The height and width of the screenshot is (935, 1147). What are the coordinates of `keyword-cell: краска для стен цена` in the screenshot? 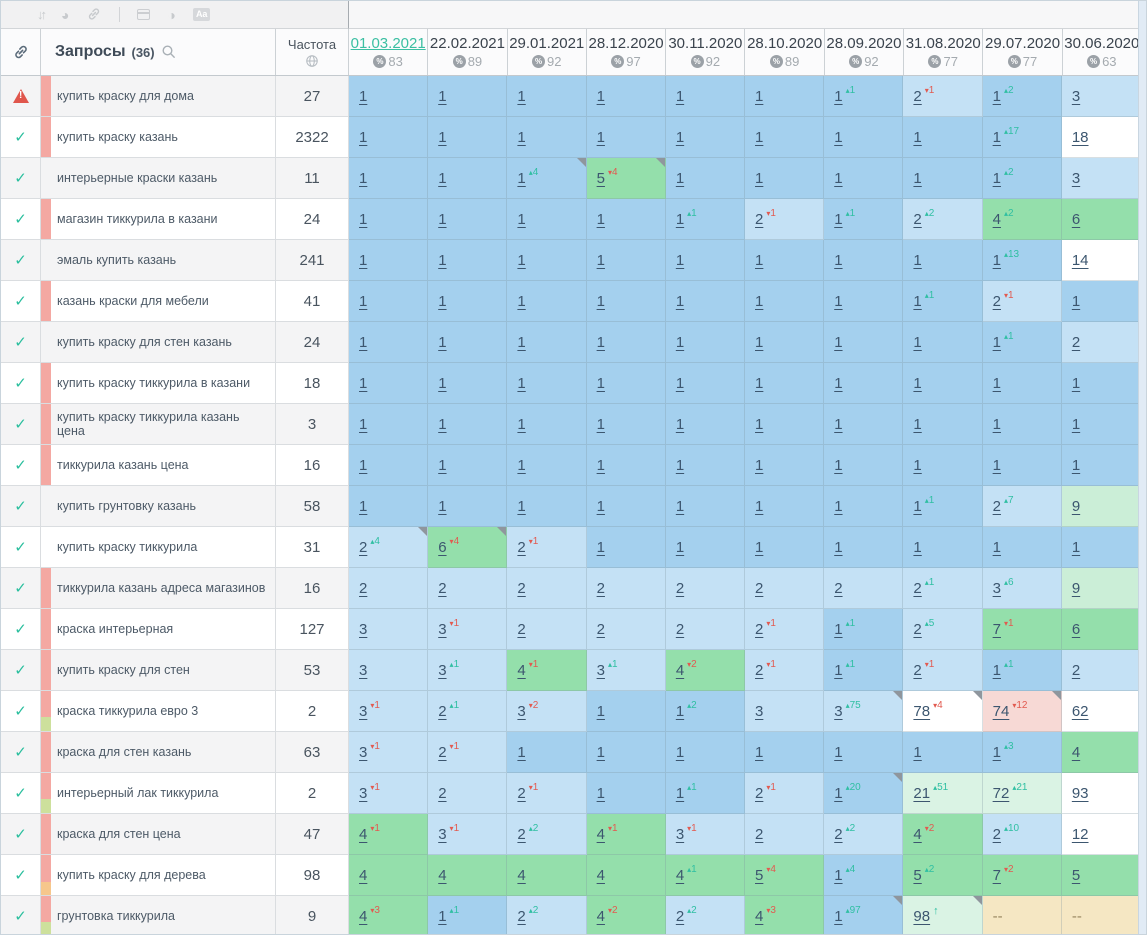 It's located at (158, 834).